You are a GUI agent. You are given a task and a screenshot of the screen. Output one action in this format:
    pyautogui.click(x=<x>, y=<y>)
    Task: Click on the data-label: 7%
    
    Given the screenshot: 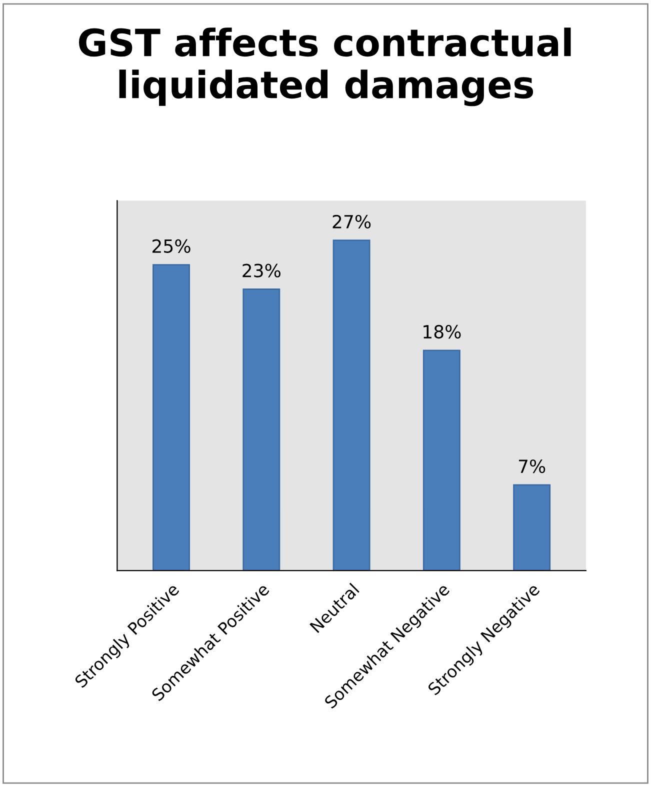 What is the action you would take?
    pyautogui.click(x=532, y=466)
    